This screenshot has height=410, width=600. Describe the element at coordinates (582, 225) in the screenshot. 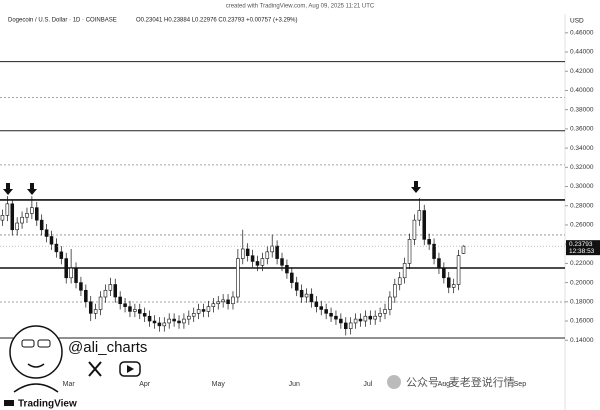

I see `y-tick-label: 0.26000` at that location.